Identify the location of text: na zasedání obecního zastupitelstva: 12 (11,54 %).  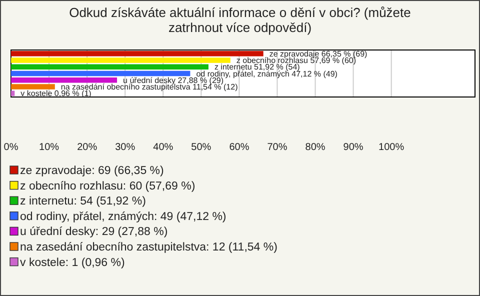
(149, 248).